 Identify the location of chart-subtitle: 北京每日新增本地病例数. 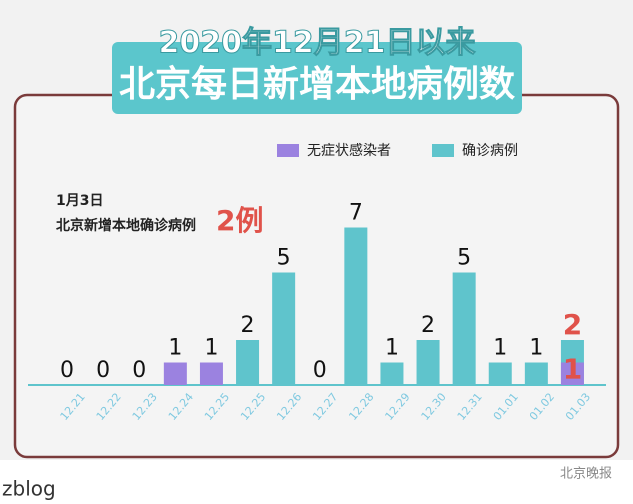
(317, 84).